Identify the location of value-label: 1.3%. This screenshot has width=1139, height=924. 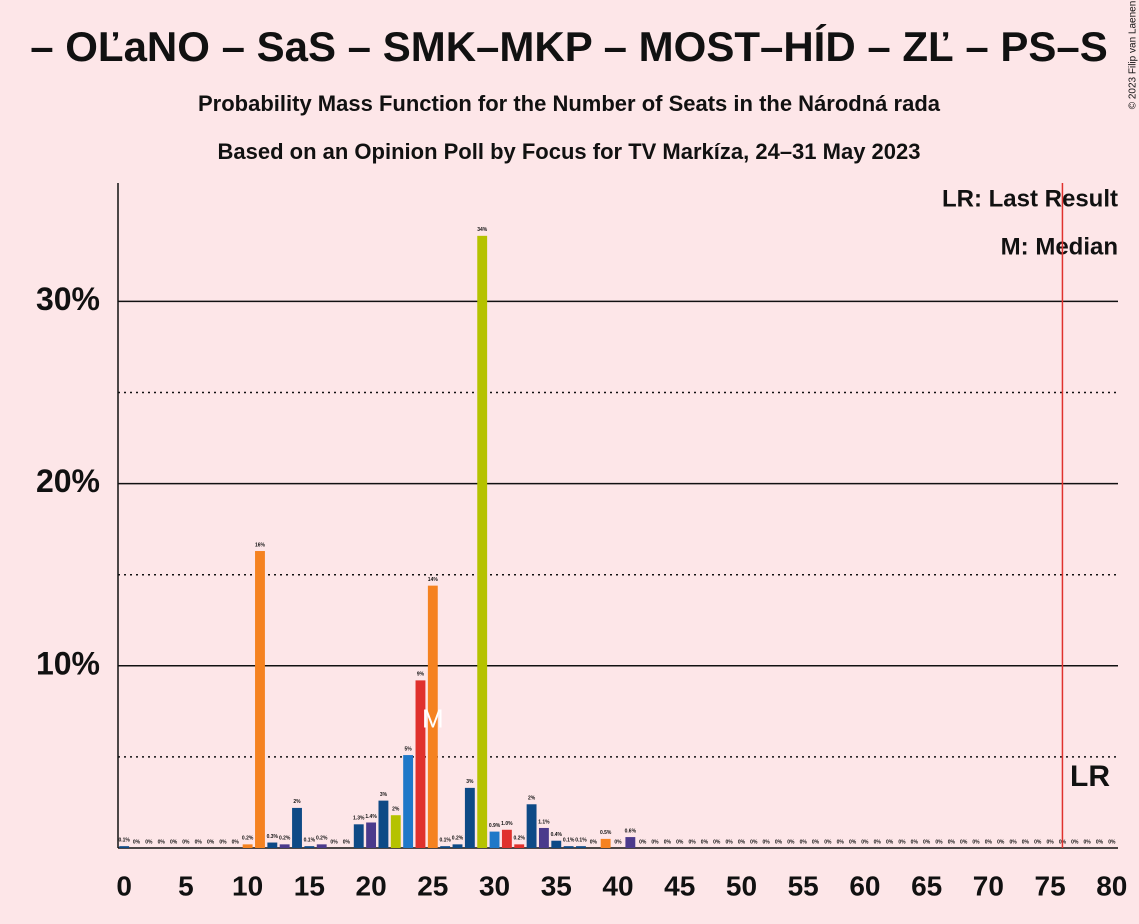
(359, 819).